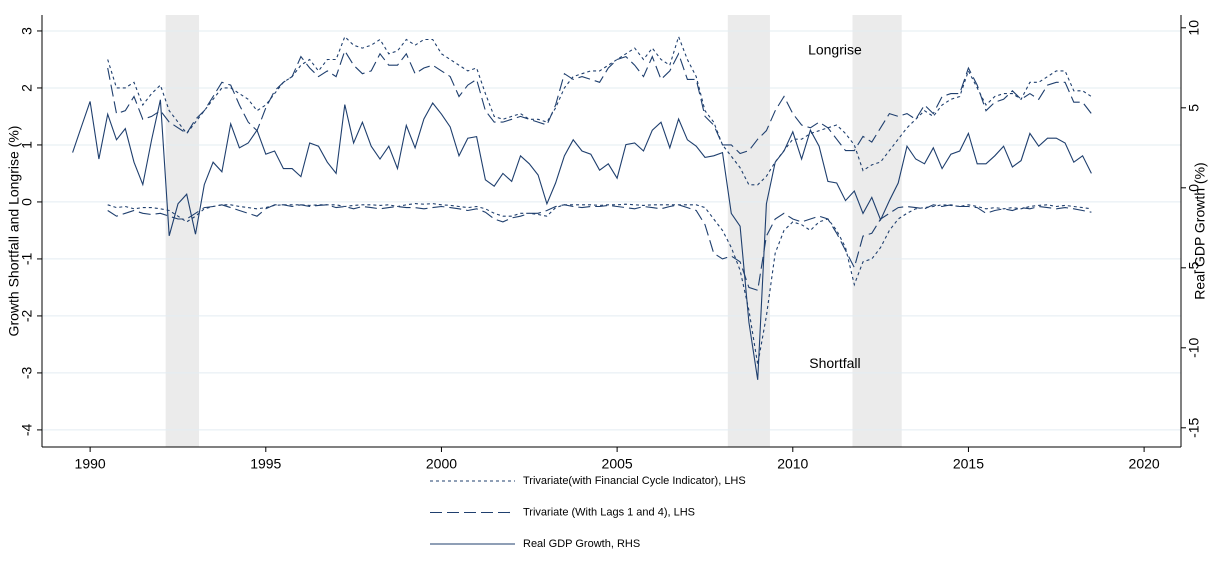  What do you see at coordinates (1194, 267) in the screenshot?
I see `y2-tick-label: -5` at bounding box center [1194, 267].